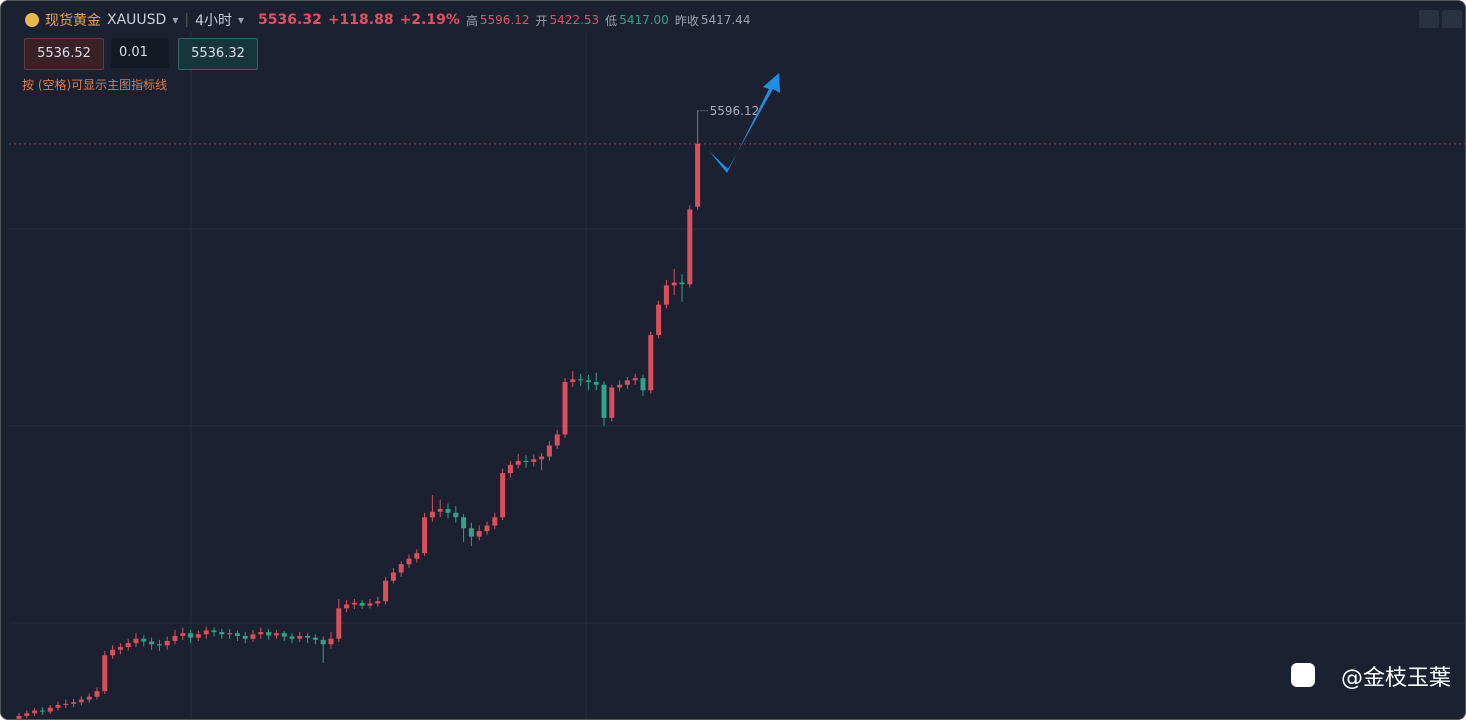 The height and width of the screenshot is (720, 1466). What do you see at coordinates (429, 20) in the screenshot?
I see `percent: +2.19%` at bounding box center [429, 20].